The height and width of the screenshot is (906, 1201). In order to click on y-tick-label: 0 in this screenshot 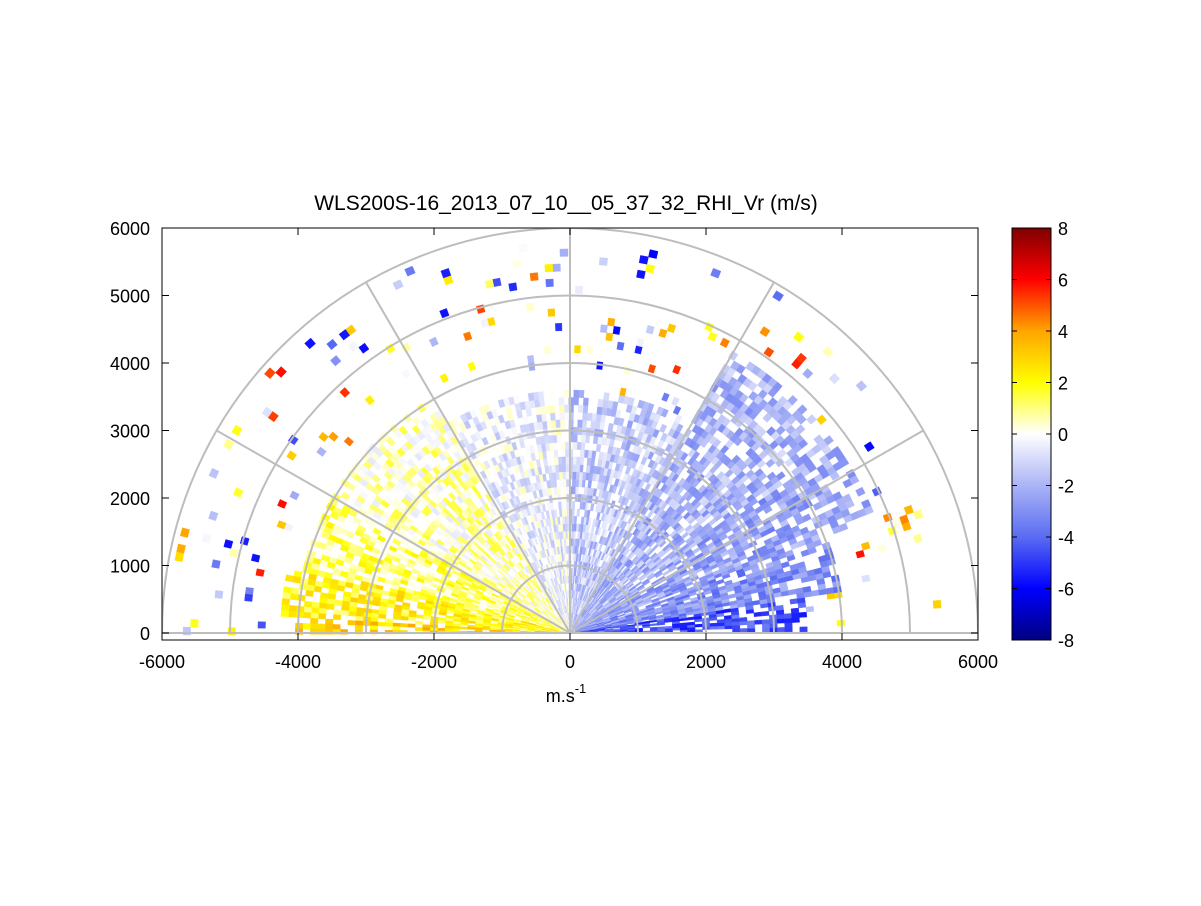, I will do `click(145, 634)`.